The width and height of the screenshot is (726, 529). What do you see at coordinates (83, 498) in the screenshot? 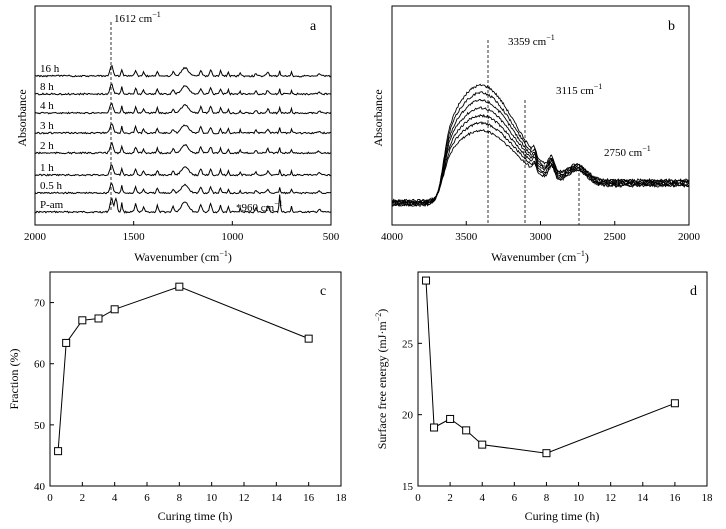
I see `panel-c-x-tick-label: 2` at bounding box center [83, 498].